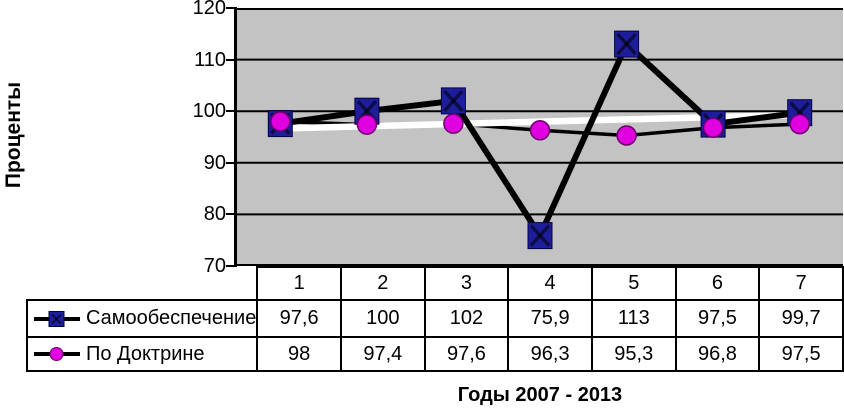 The height and width of the screenshot is (413, 844). Describe the element at coordinates (550, 283) in the screenshot. I see `category-cell: 4` at that location.